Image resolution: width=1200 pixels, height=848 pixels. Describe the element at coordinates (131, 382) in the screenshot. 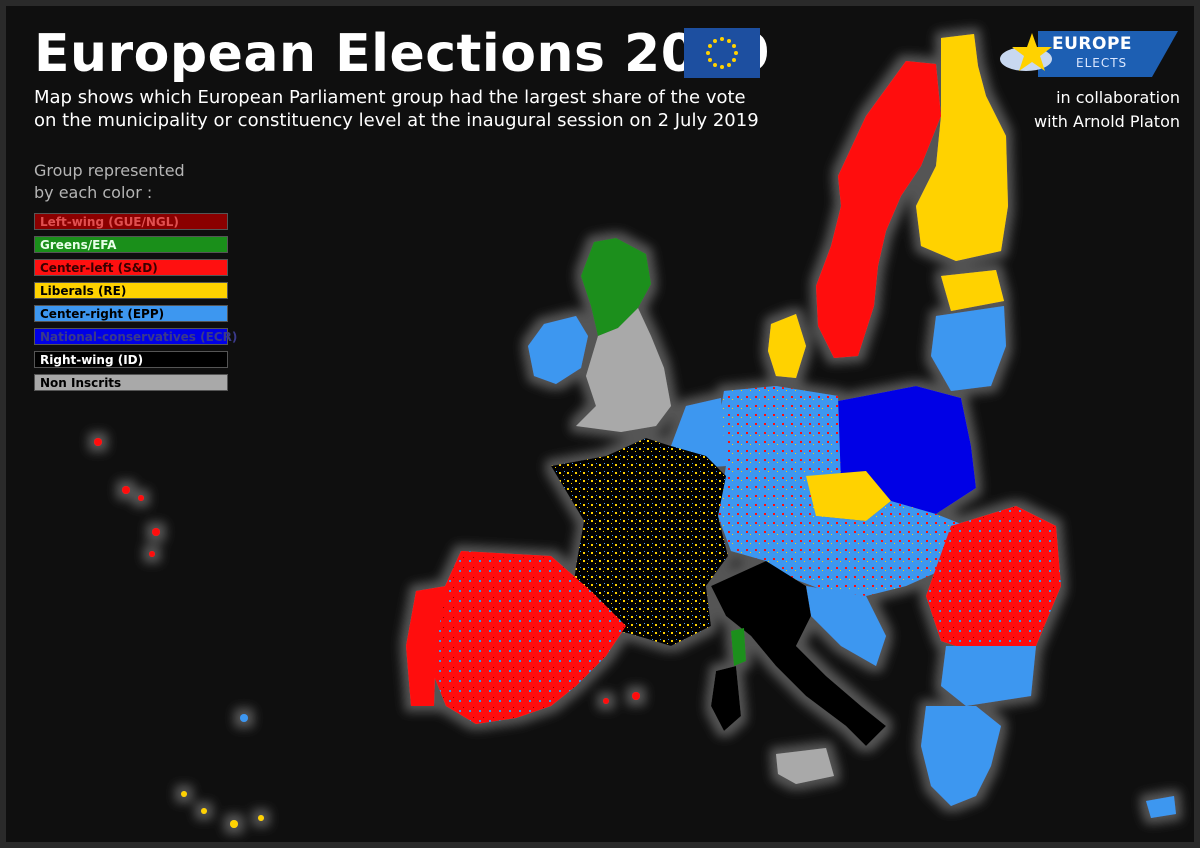

I see `legend-item-ni: Non Inscrits` at that location.